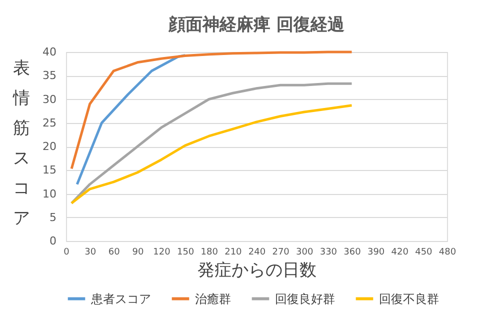 Image resolution: width=480 pixels, height=328 pixels. I want to click on x-tick-label: 480, so click(447, 253).